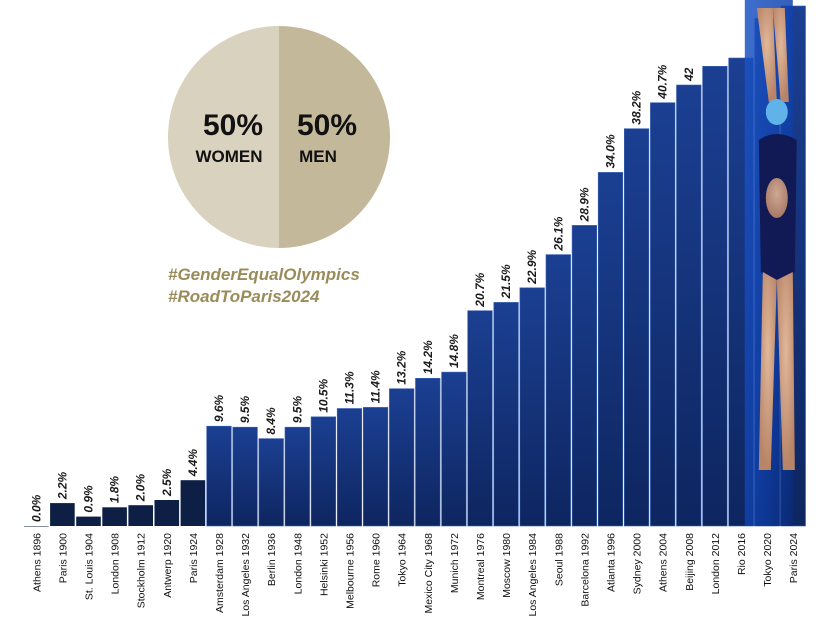 Image resolution: width=832 pixels, height=641 pixels. I want to click on category-label: St. Louis 1904, so click(90, 566).